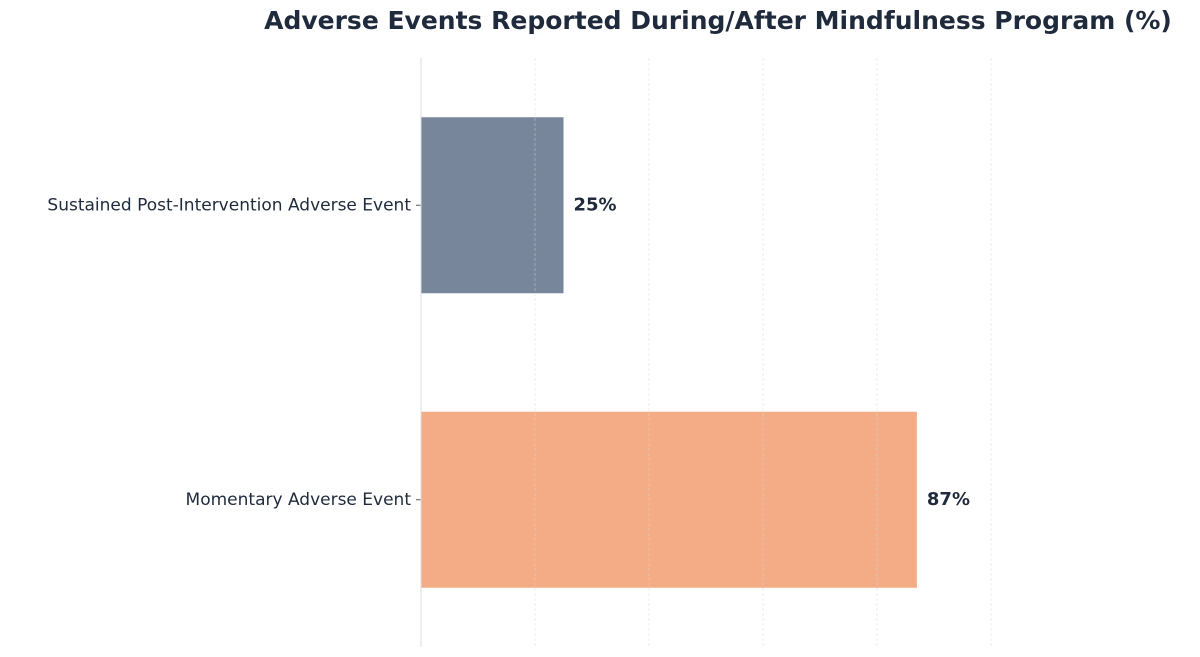 The height and width of the screenshot is (657, 1200). What do you see at coordinates (948, 499) in the screenshot?
I see `value-label: 87%` at bounding box center [948, 499].